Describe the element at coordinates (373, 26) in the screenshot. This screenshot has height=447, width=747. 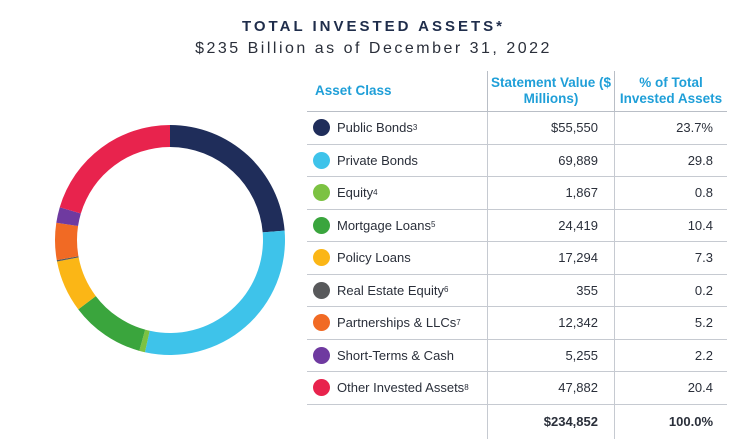
I see `chart-title: TOTAL INVESTED ASSETS*` at that location.